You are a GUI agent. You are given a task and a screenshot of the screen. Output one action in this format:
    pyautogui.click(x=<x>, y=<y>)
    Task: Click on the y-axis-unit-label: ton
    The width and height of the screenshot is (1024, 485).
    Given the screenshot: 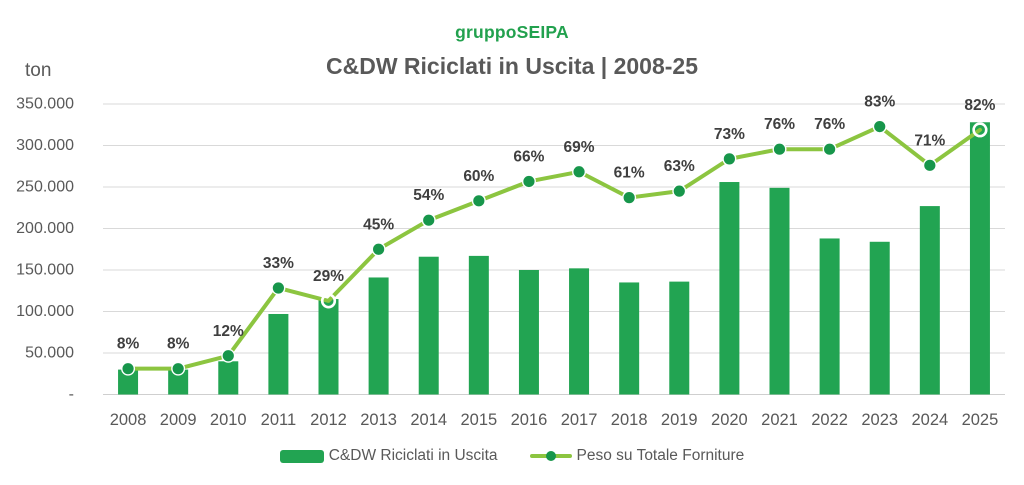 What is the action you would take?
    pyautogui.click(x=38, y=70)
    